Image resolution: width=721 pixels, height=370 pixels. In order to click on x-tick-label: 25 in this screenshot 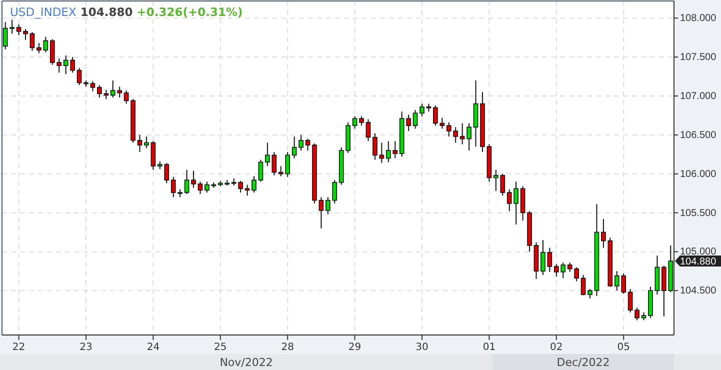, I will do `click(220, 347)`.